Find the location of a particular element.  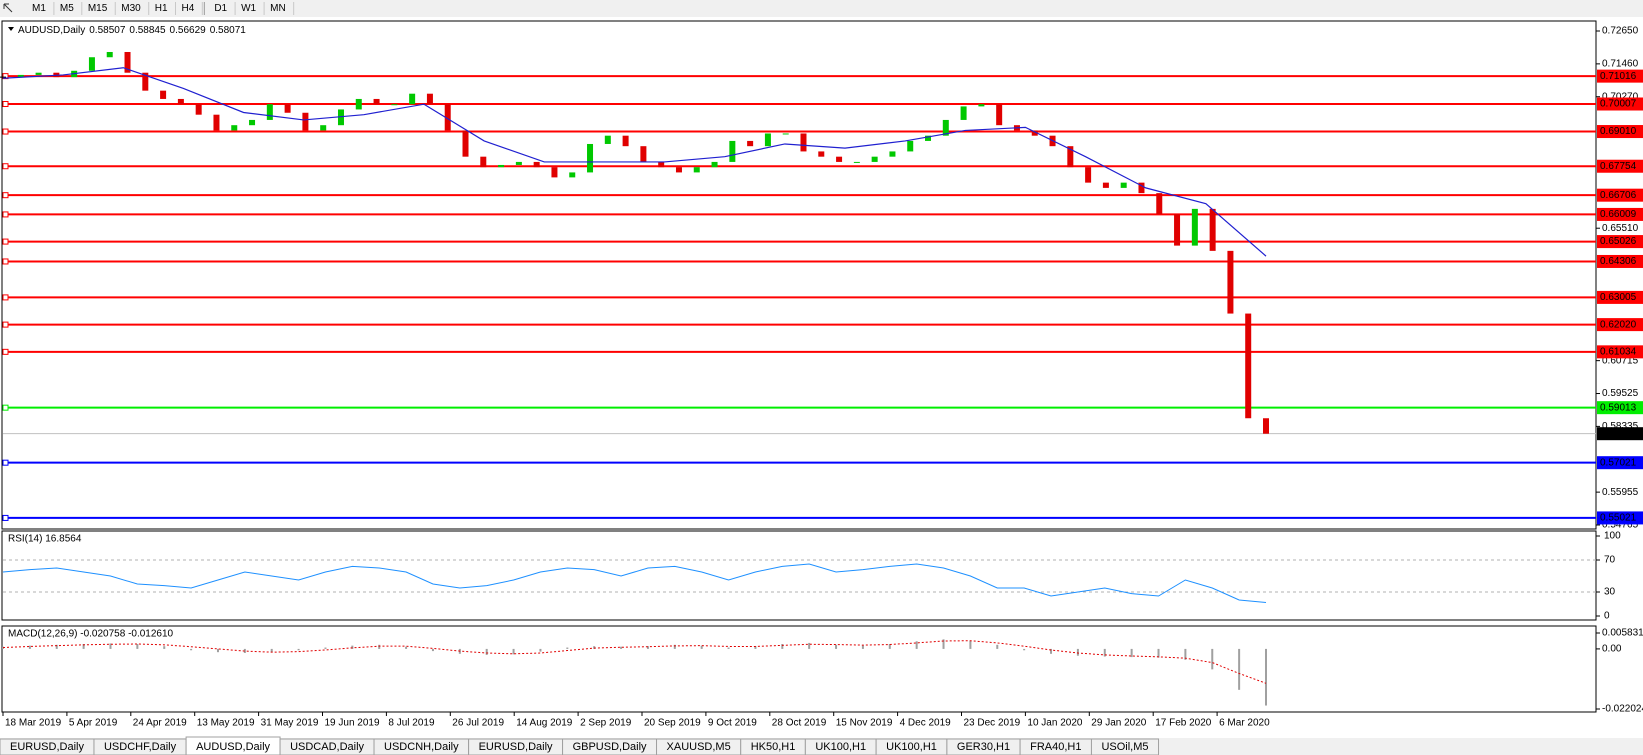

tab-label: FRA40,H1 is located at coordinates (1055, 747).